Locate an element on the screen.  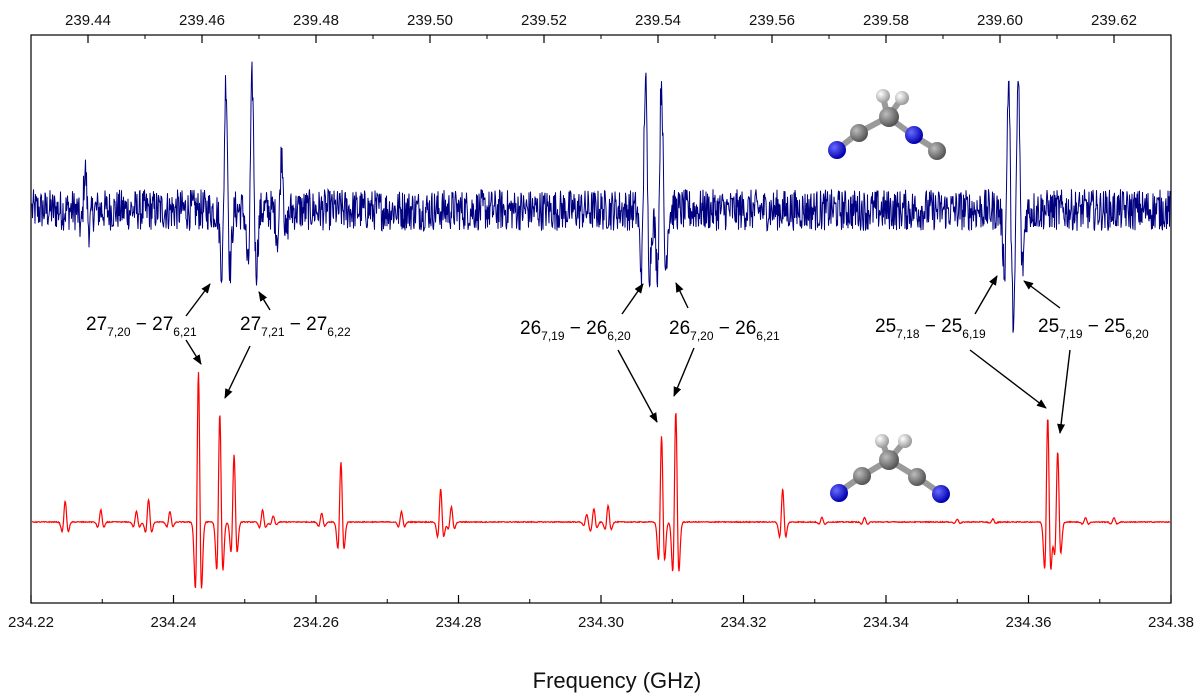
arrow-26a-up is located at coordinates (632, 299).